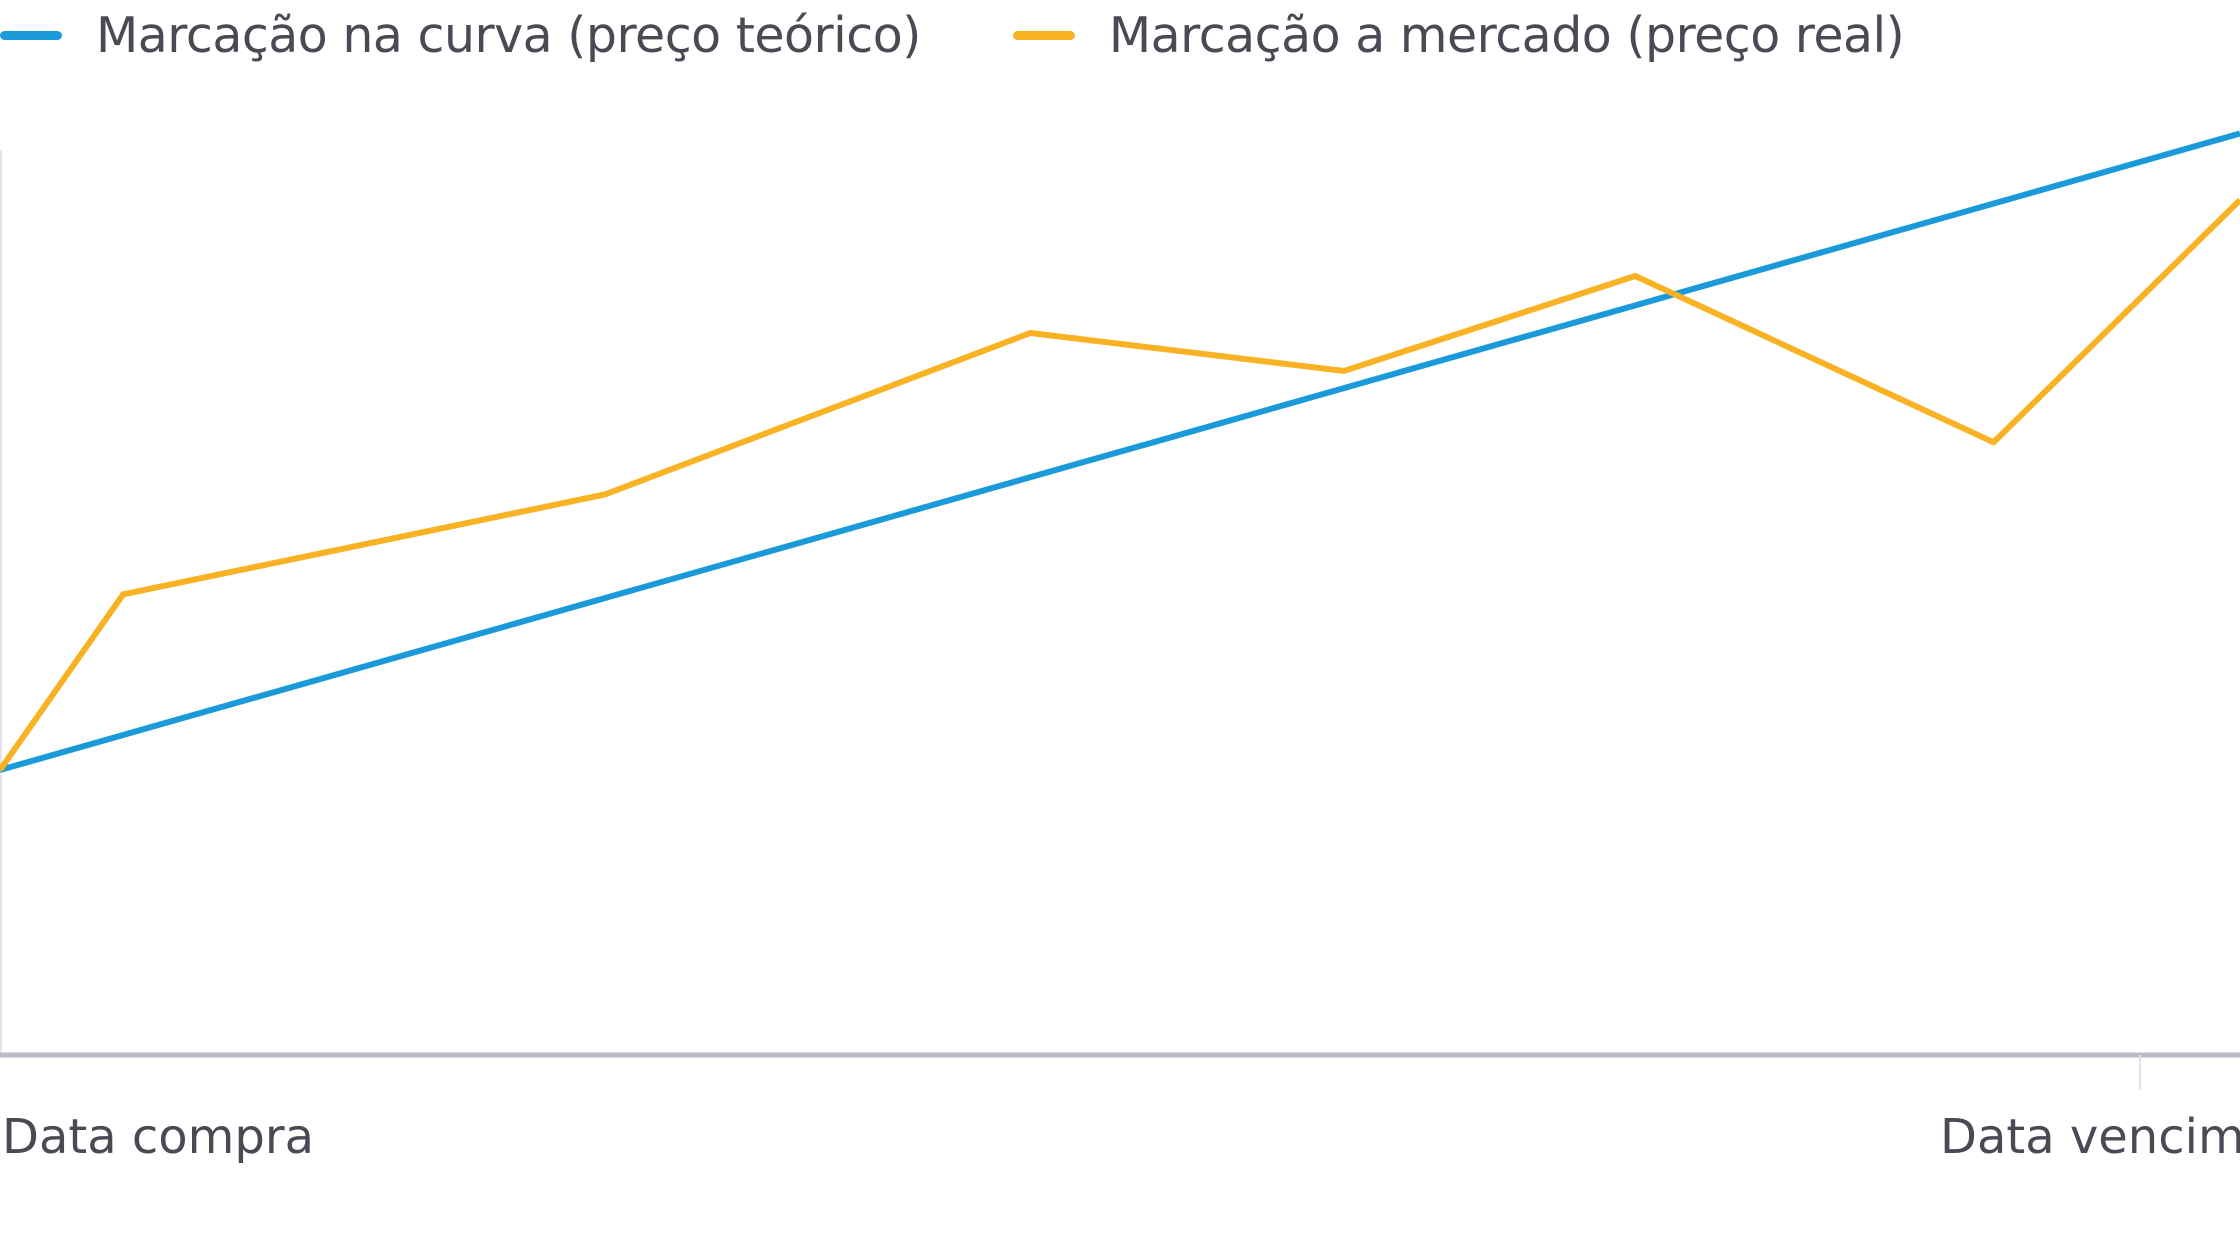 This screenshot has height=1260, width=2240. Describe the element at coordinates (508, 35) in the screenshot. I see `legend-label-curva: Marcação na curva (preço teórico)` at that location.